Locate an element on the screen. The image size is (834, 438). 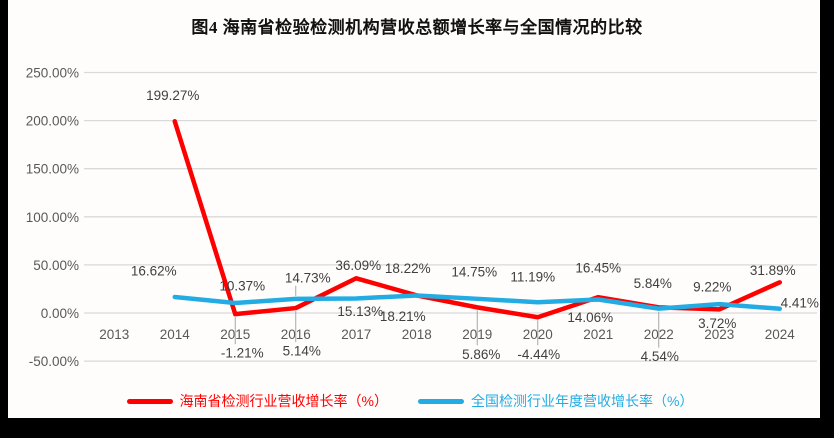
data-label-hainan: -1.21% is located at coordinates (242, 353).